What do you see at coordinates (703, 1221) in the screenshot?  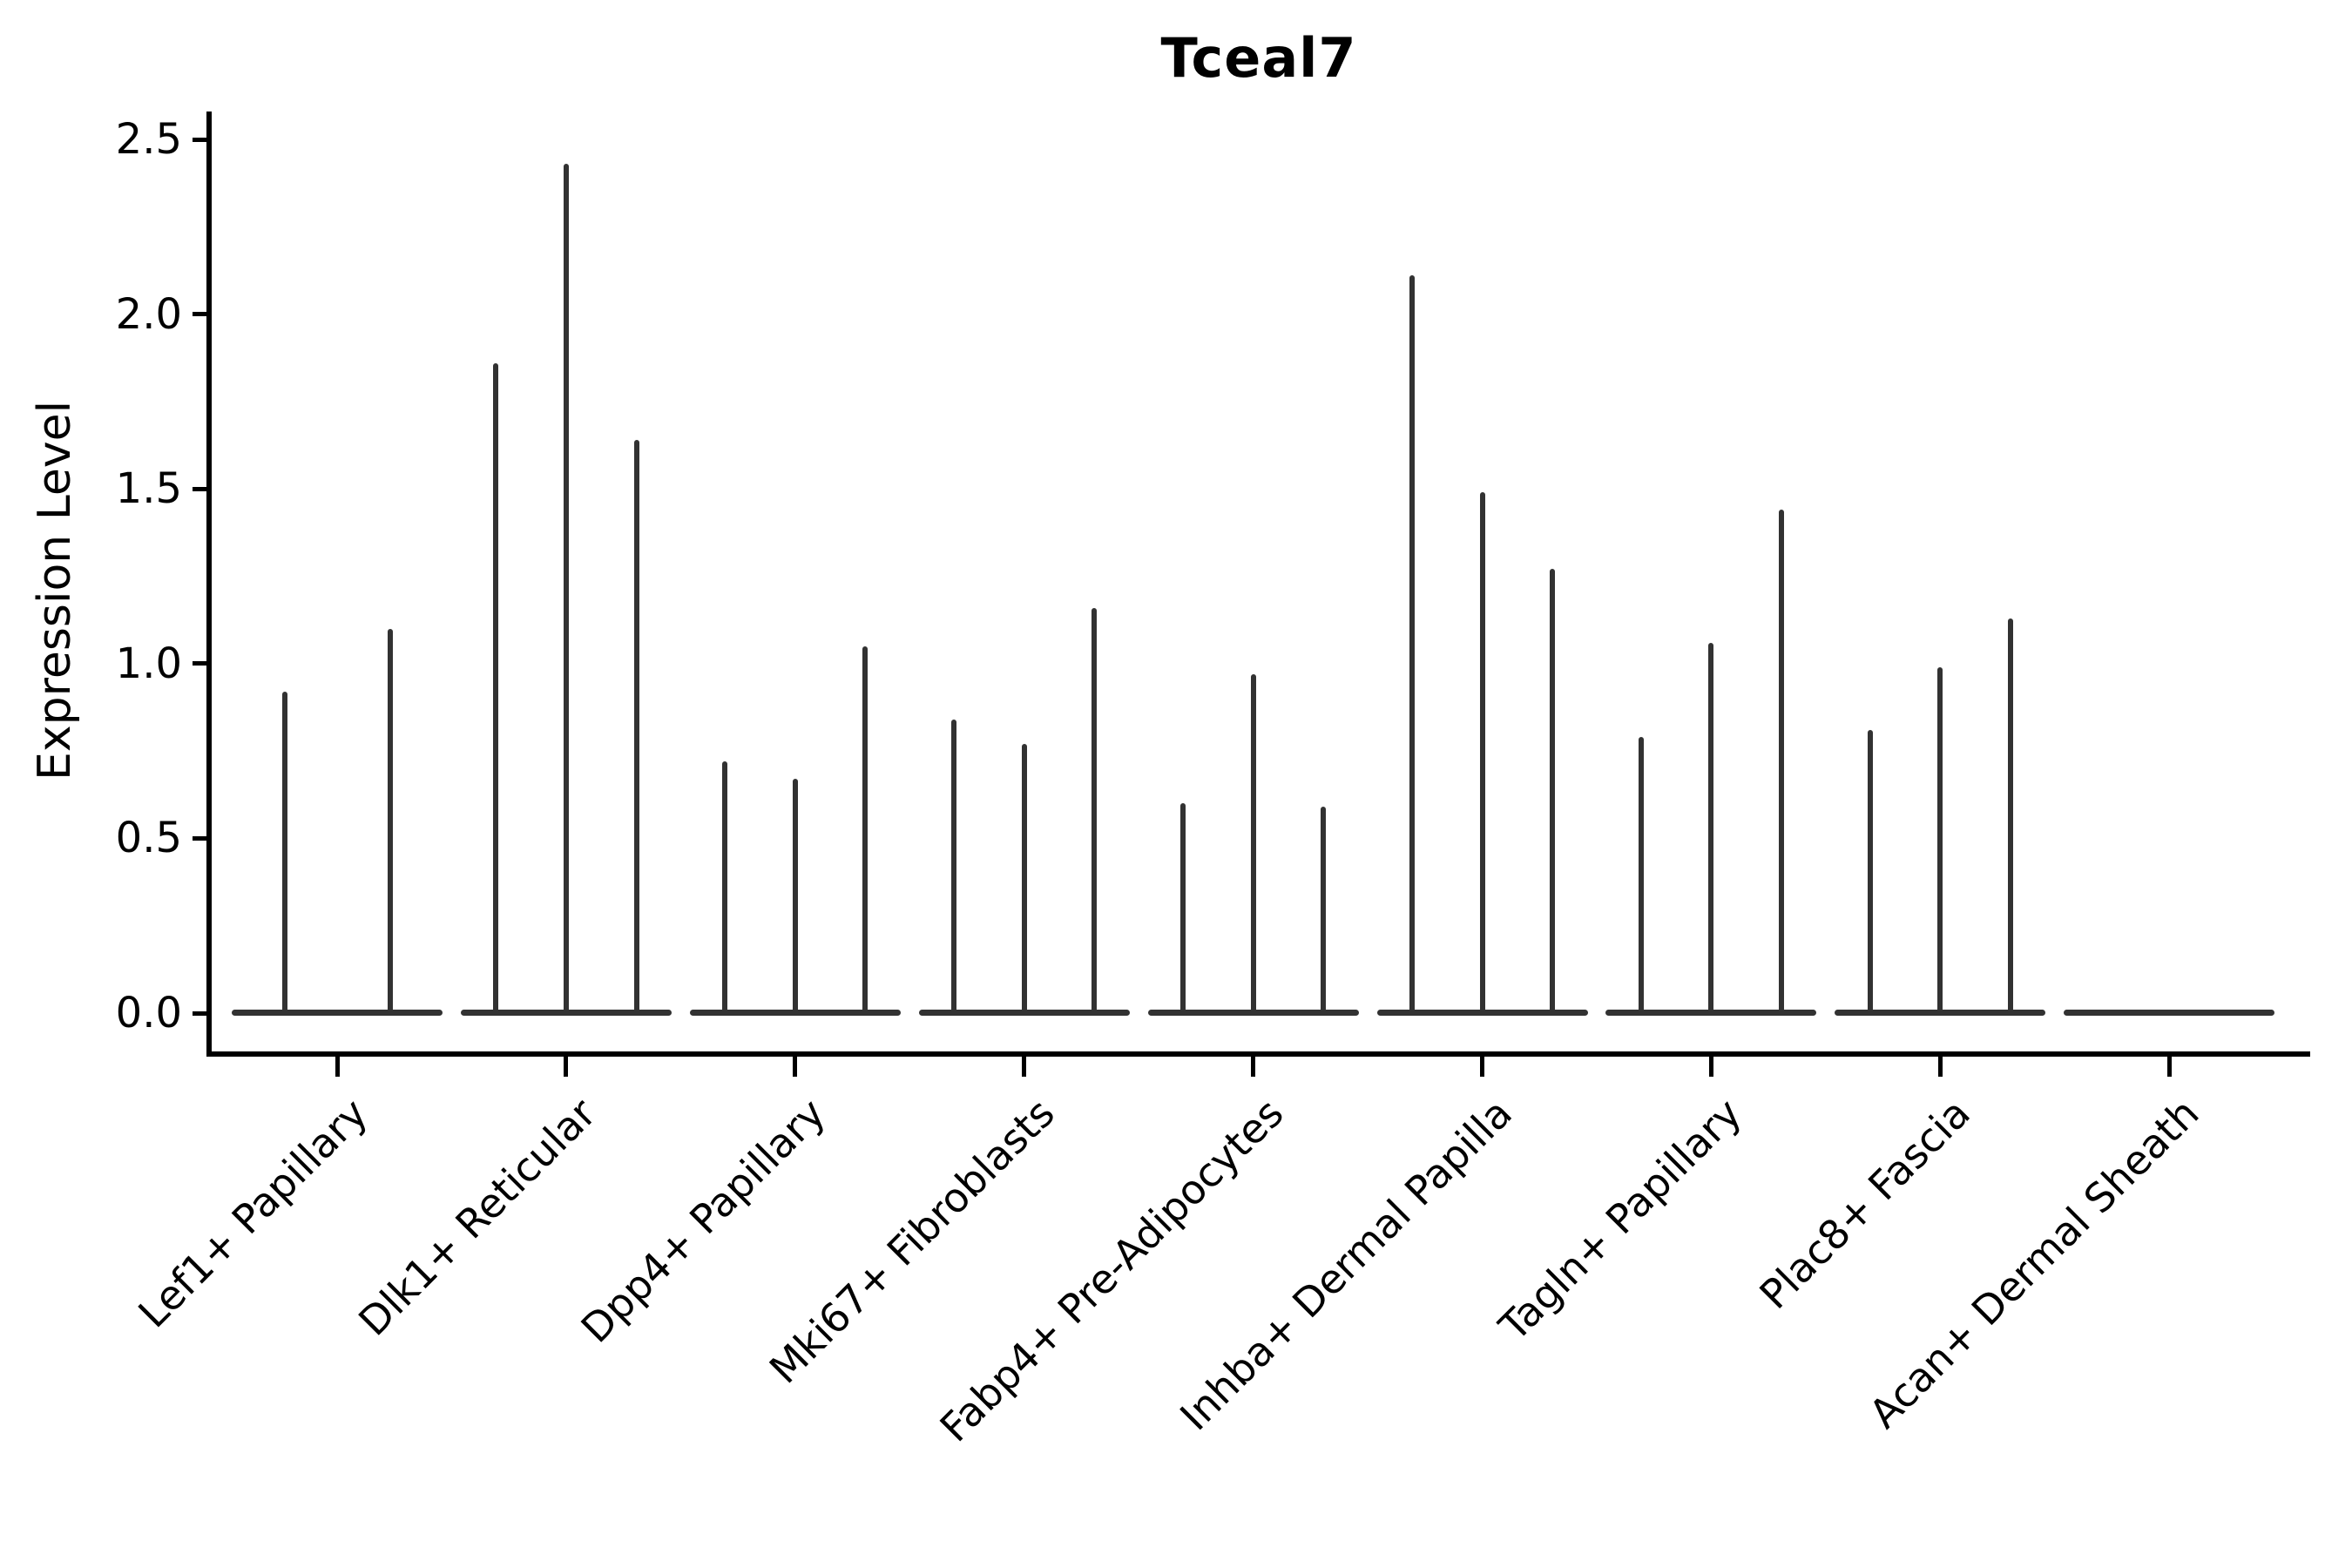 I see `x-category-label: Dpp4+ Papillary` at bounding box center [703, 1221].